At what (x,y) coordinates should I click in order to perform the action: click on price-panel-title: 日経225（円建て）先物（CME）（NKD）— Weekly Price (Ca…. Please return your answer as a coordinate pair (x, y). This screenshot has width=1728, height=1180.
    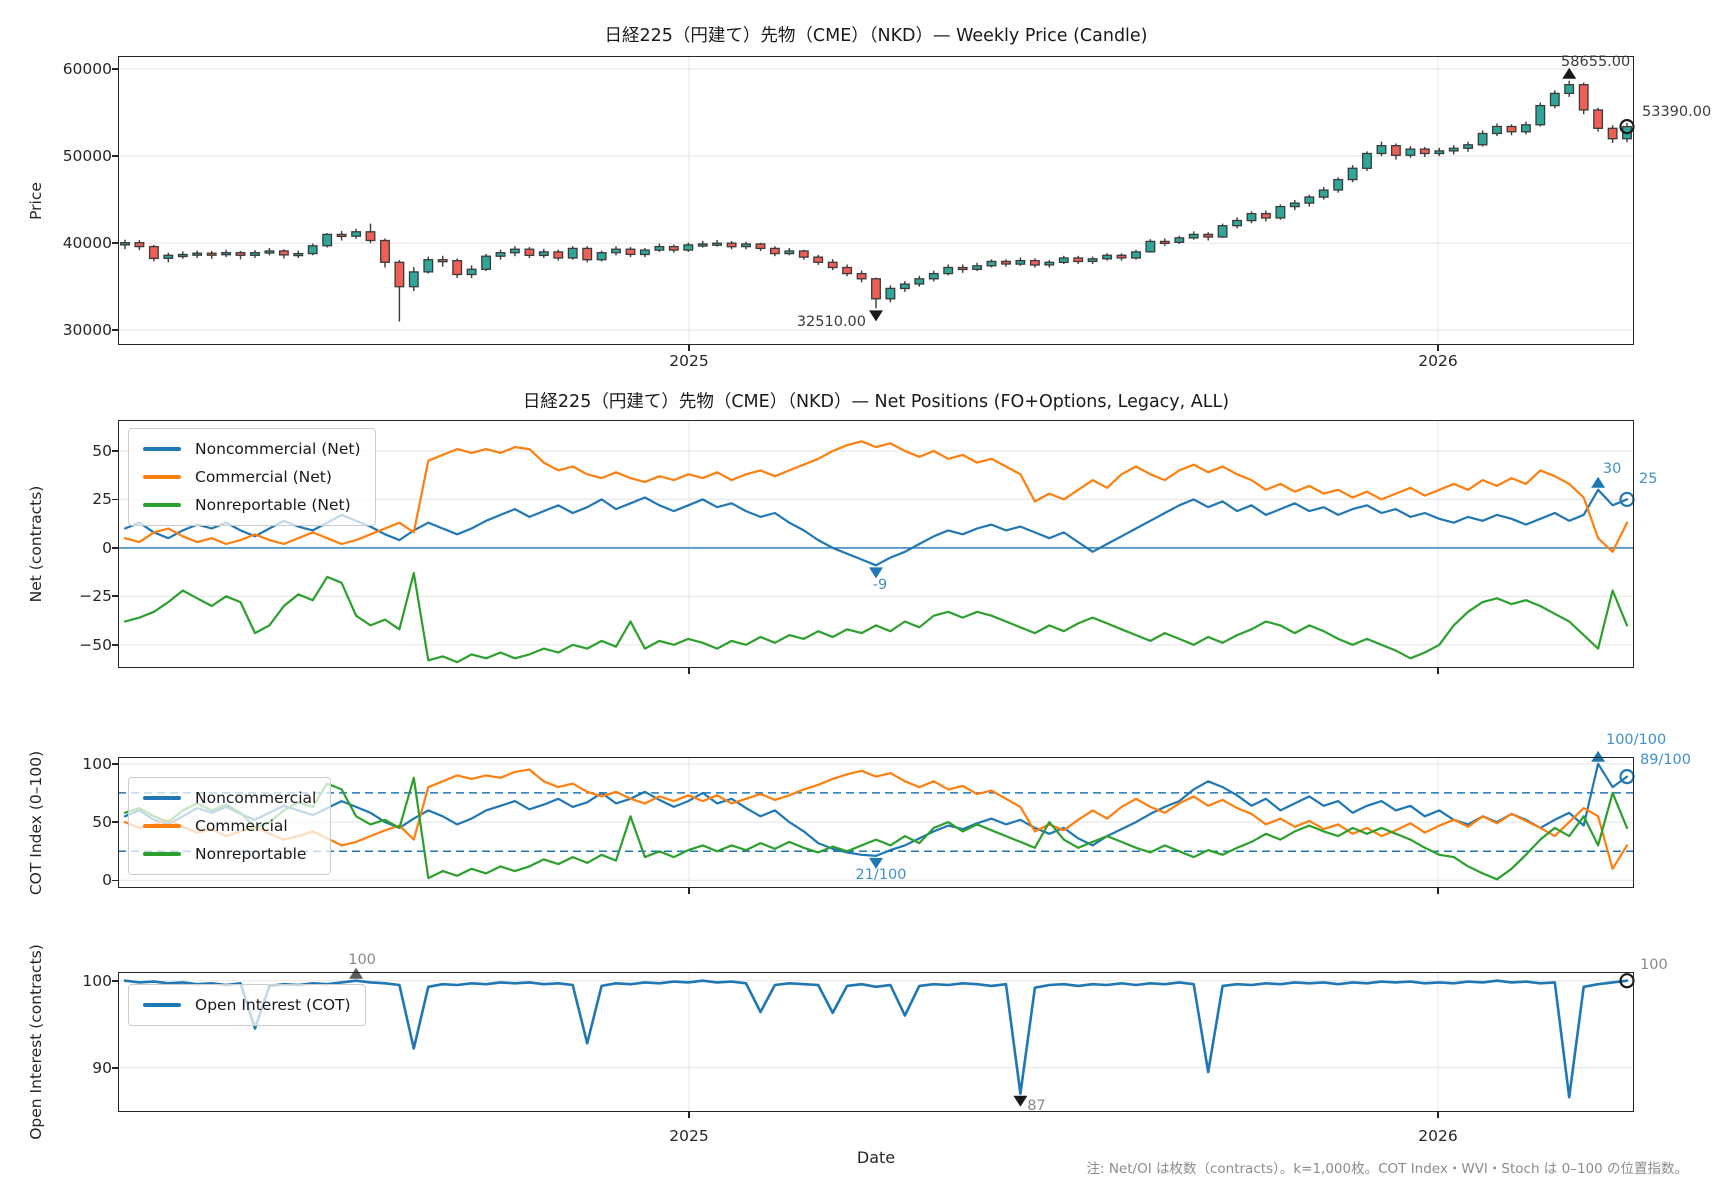
    Looking at the image, I should click on (876, 36).